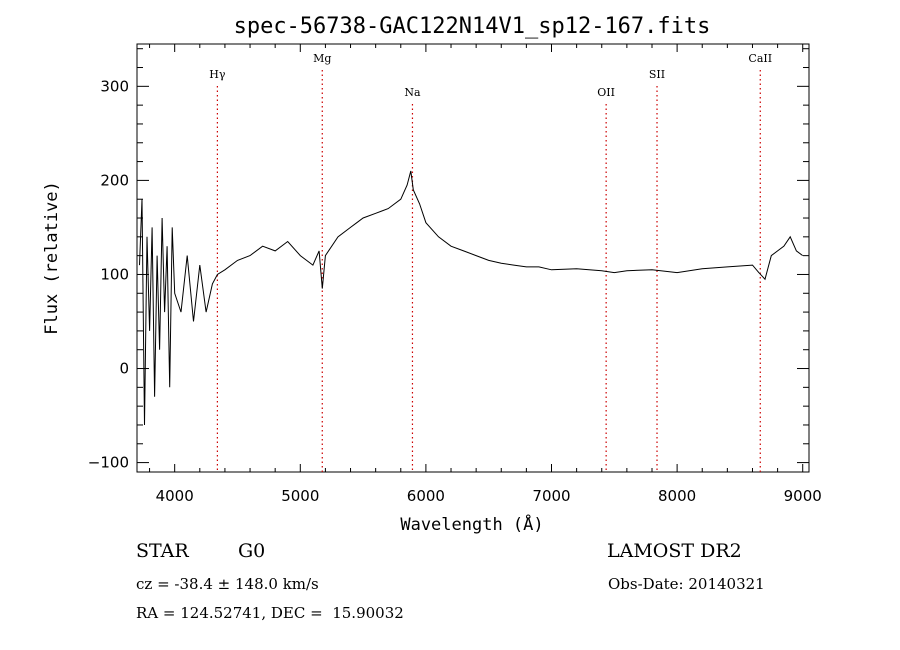 The width and height of the screenshot is (900, 650). I want to click on y-tick-label: 300, so click(114, 86).